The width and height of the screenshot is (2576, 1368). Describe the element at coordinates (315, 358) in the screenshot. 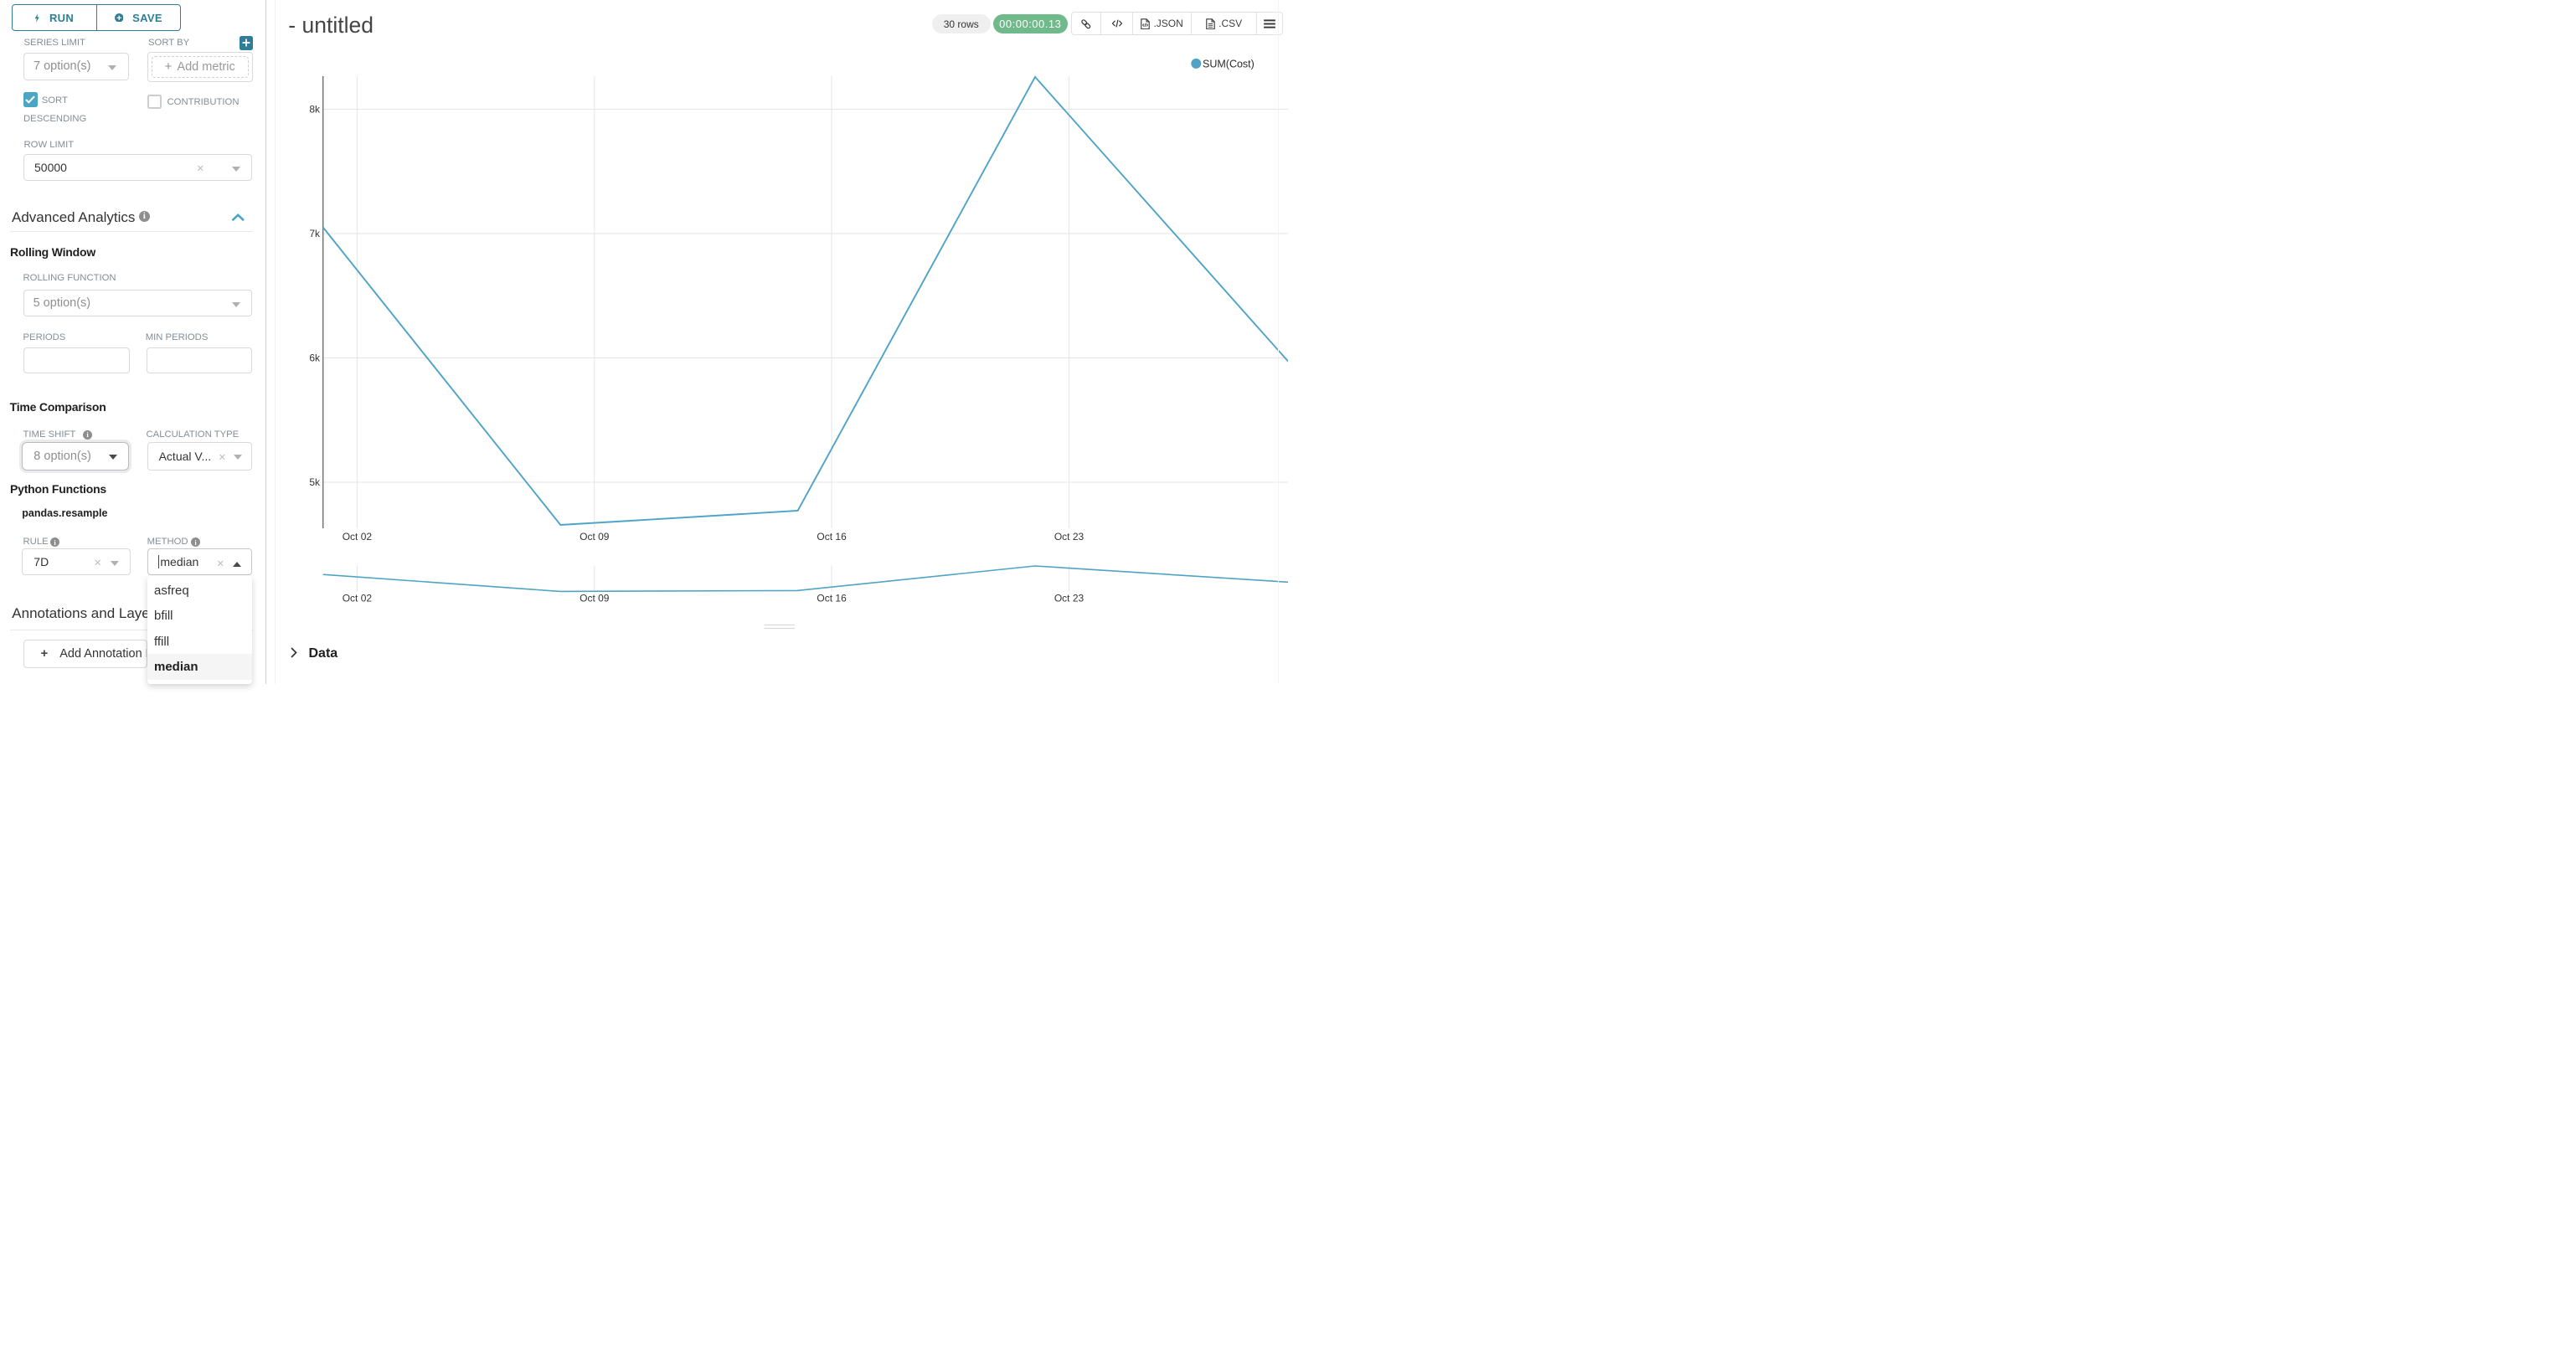

I see `svg-text: 6k` at that location.